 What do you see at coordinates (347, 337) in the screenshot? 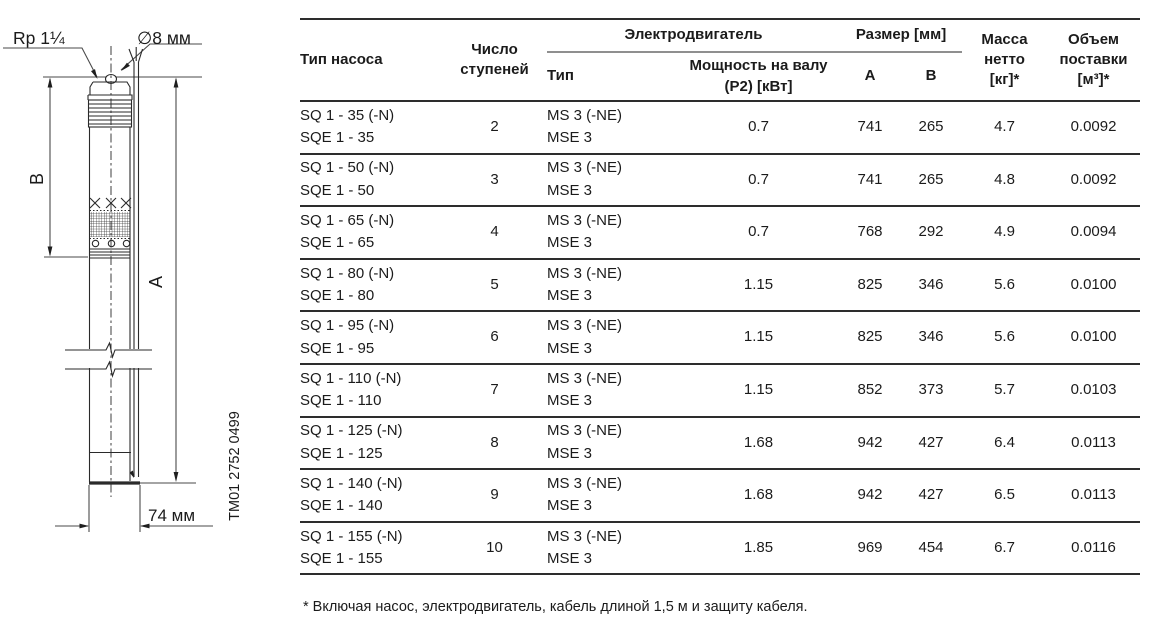
I see `pump-type-cell: SQ 1 - 95 (-N) SQE 1 - 95` at bounding box center [347, 337].